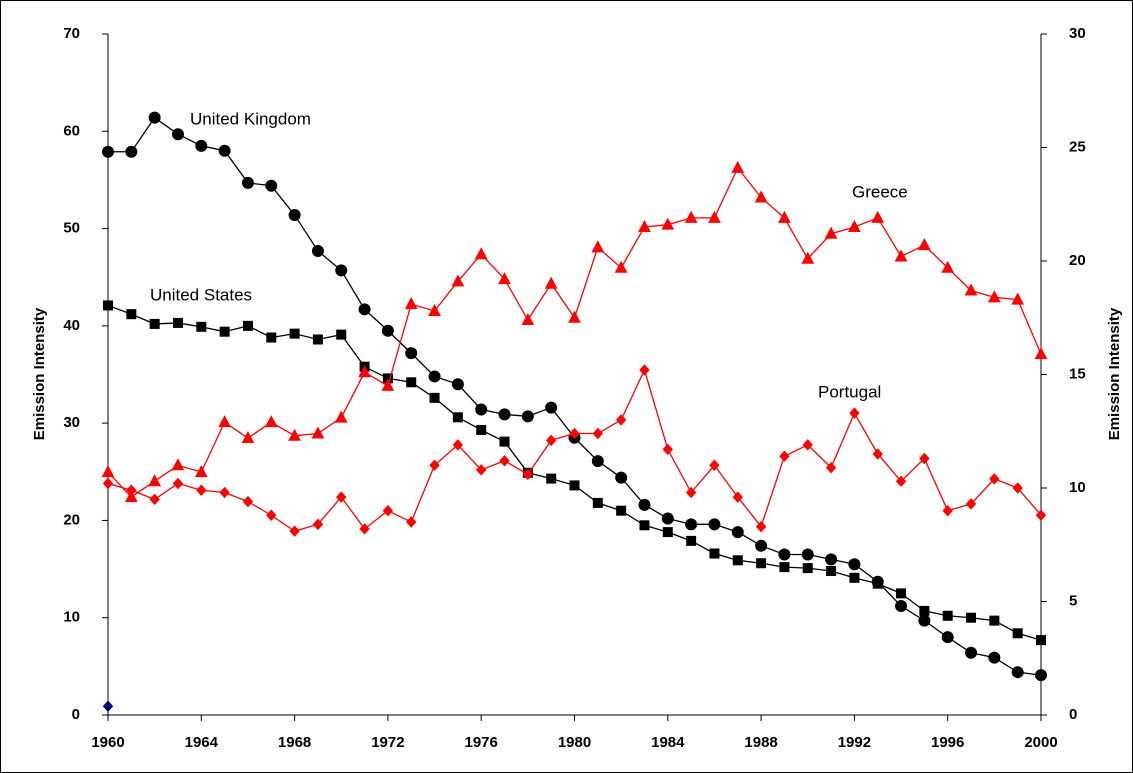  I want to click on y2-tick-label: 25, so click(1077, 146).